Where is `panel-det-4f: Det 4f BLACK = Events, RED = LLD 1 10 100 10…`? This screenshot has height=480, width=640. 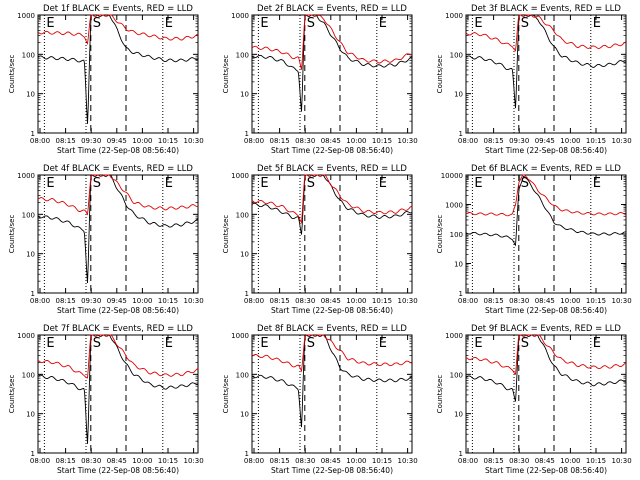 panel-det-4f: Det 4f BLACK = Events, RED = LLD 1 10 100 10… is located at coordinates (106, 239).